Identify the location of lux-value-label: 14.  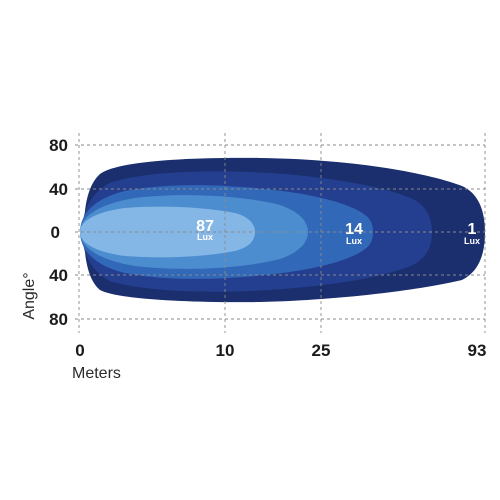
(354, 229).